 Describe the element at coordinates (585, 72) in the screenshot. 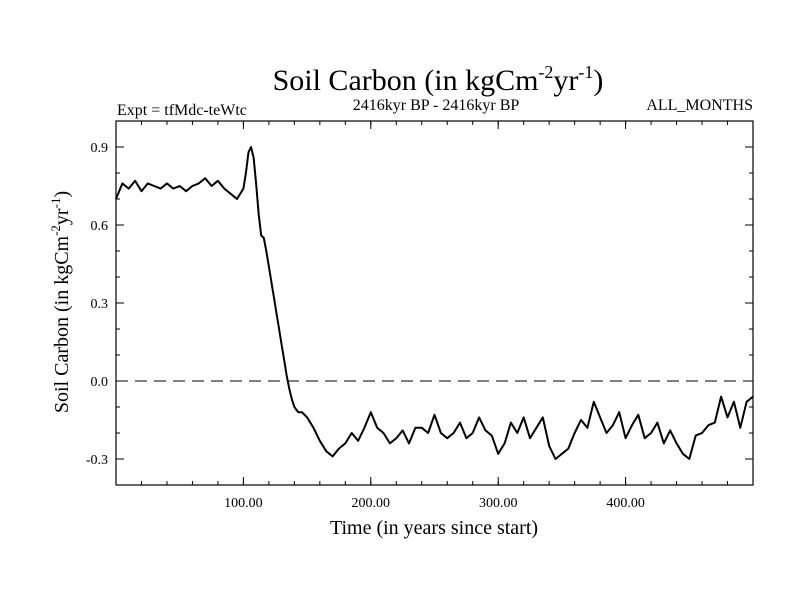

I see `chart-title-sup2: -1` at that location.